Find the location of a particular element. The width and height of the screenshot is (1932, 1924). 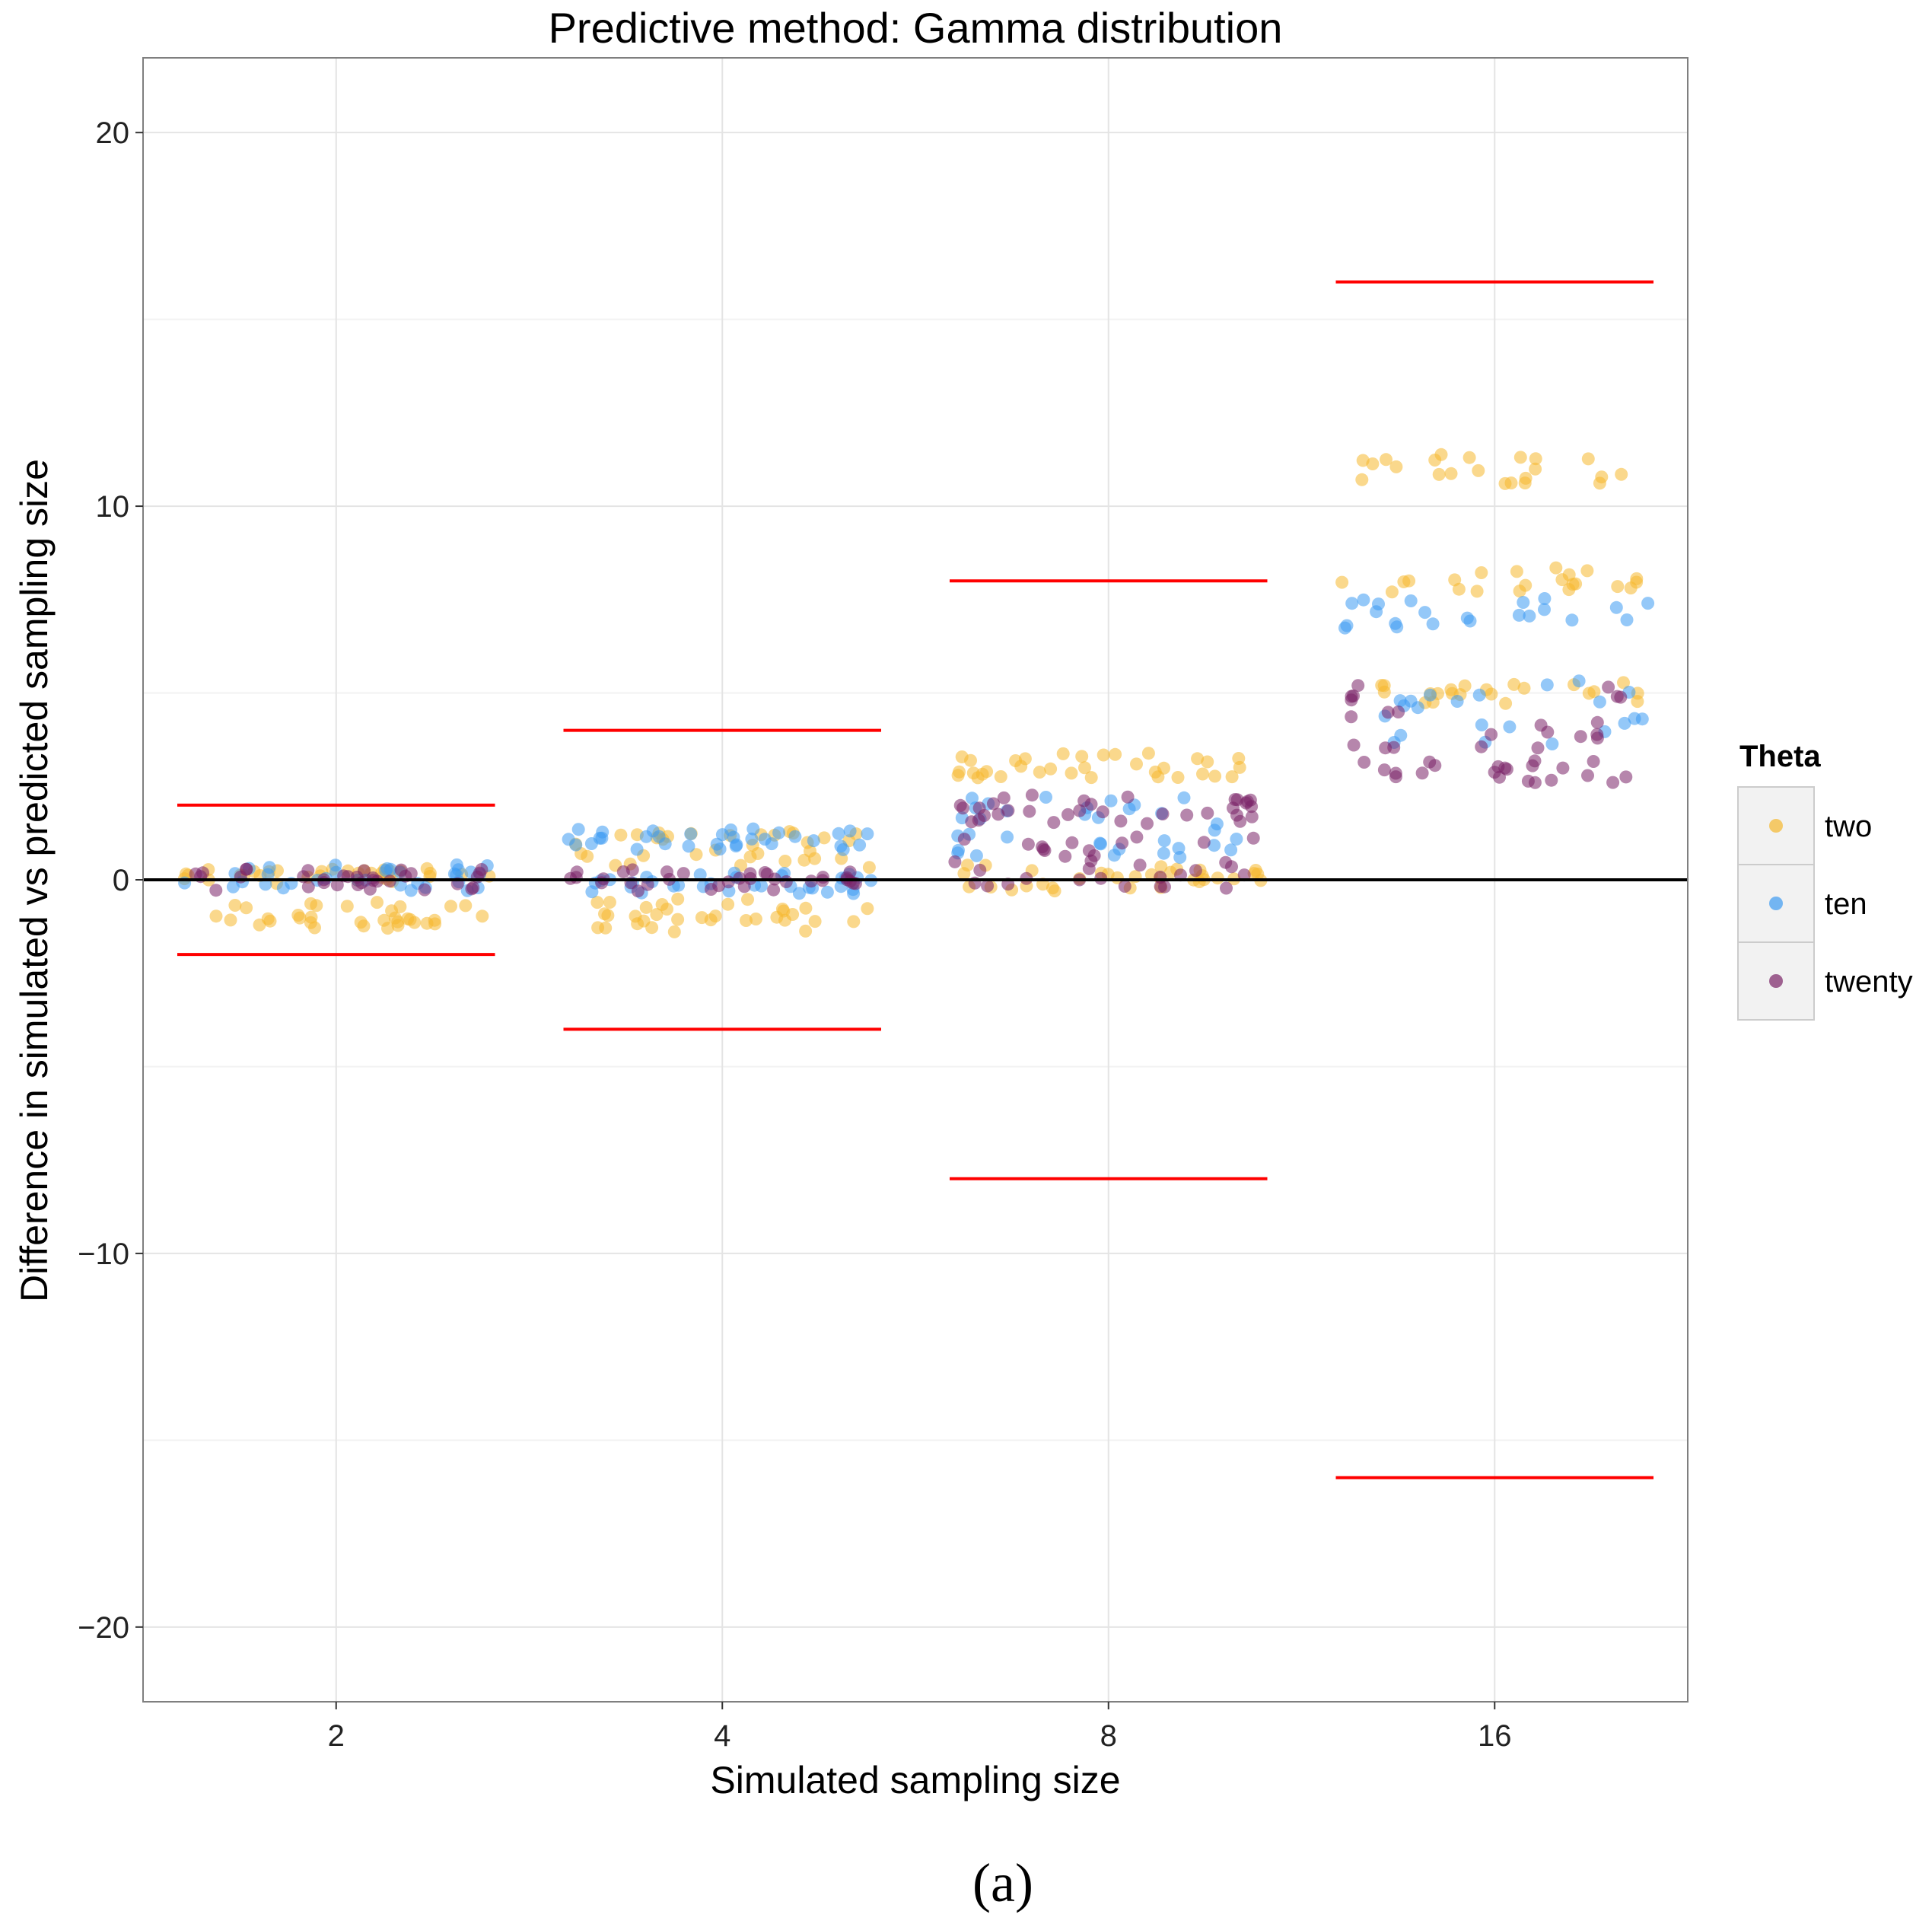

y-tick-label: −20 is located at coordinates (103, 1628).